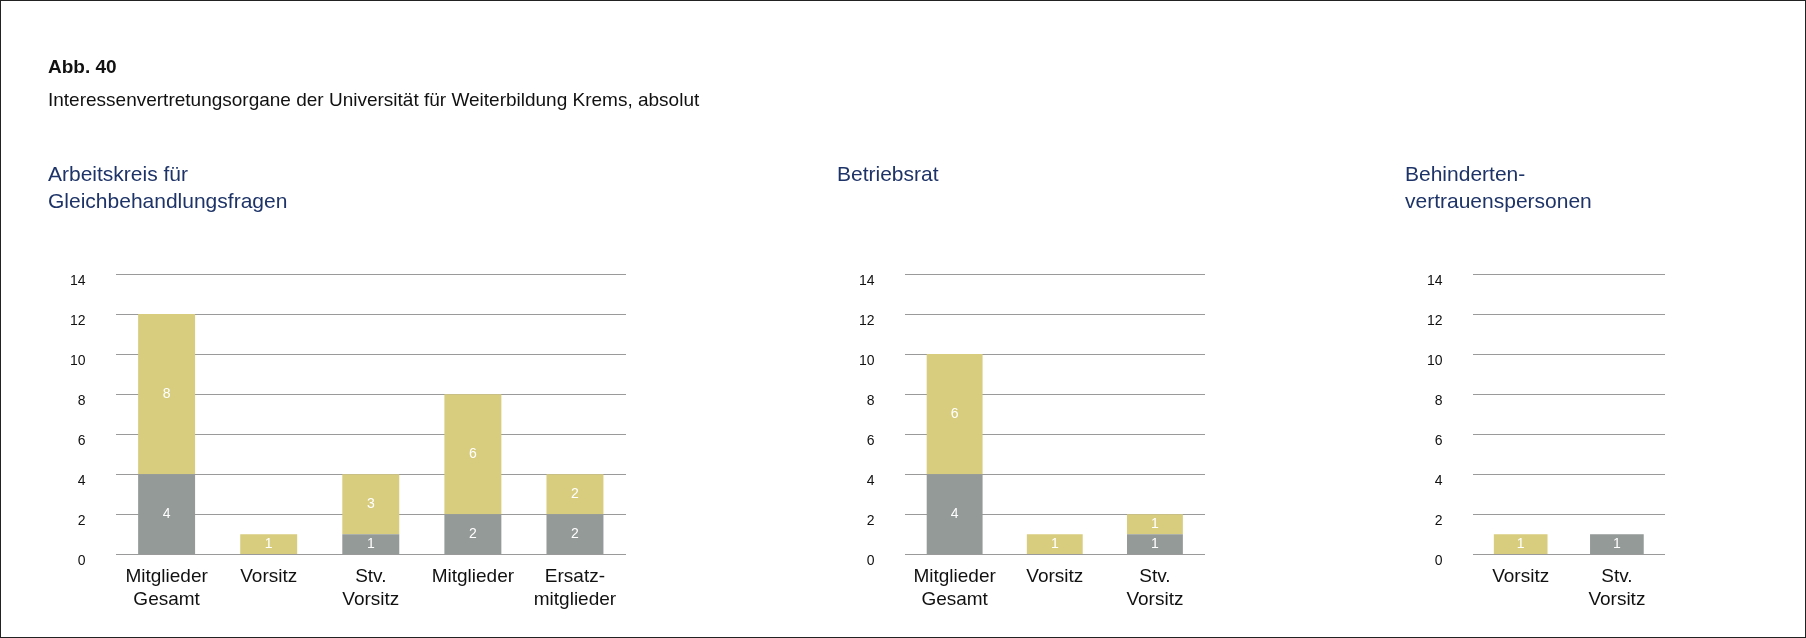  Describe the element at coordinates (166, 393) in the screenshot. I see `data-label: 8` at that location.